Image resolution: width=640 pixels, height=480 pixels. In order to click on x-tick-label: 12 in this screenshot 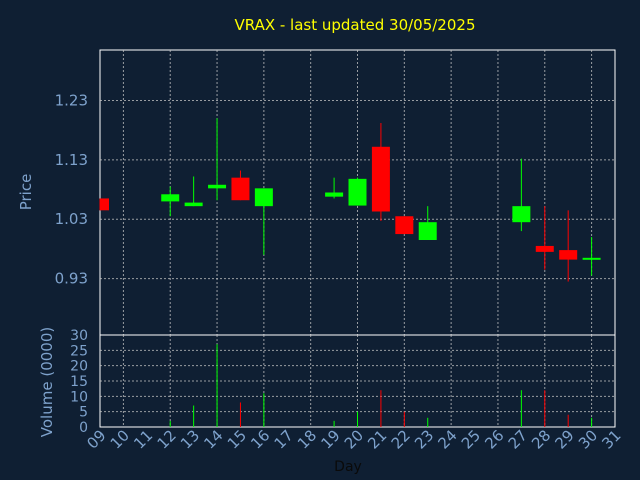, I will do `click(167, 439)`.